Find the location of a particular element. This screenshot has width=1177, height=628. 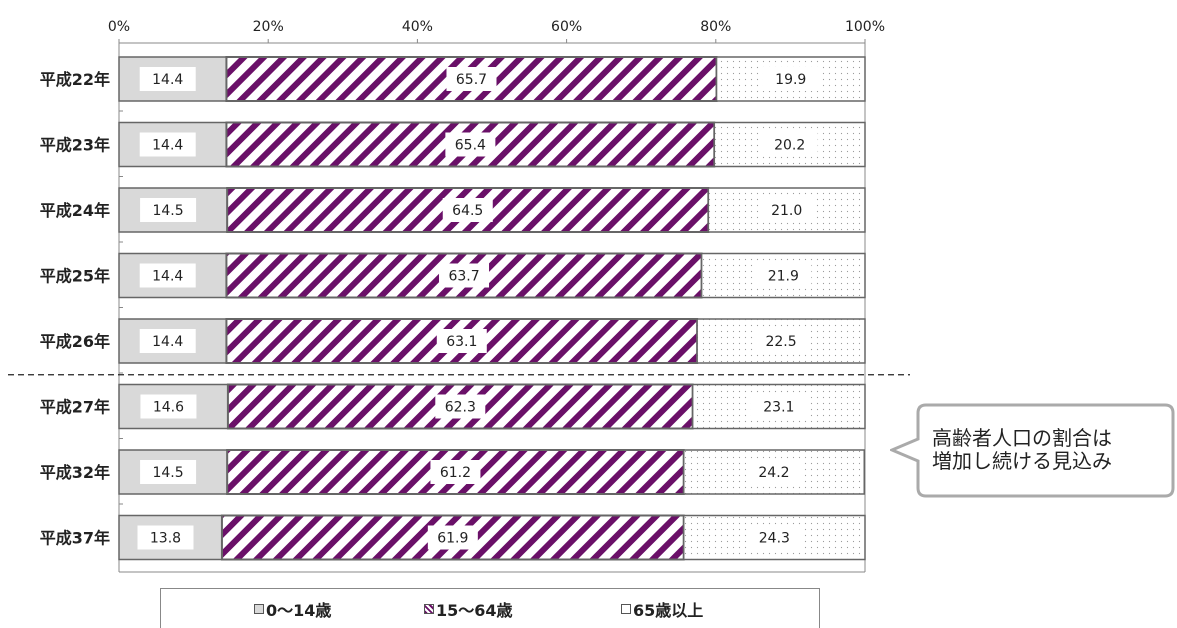

legend-label-young: 0～14歳 is located at coordinates (299, 610).